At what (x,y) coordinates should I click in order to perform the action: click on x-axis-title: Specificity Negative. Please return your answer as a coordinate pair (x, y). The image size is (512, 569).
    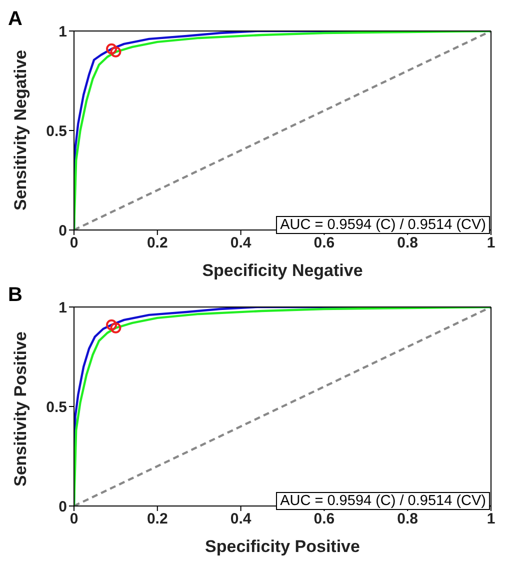
    Looking at the image, I should click on (282, 270).